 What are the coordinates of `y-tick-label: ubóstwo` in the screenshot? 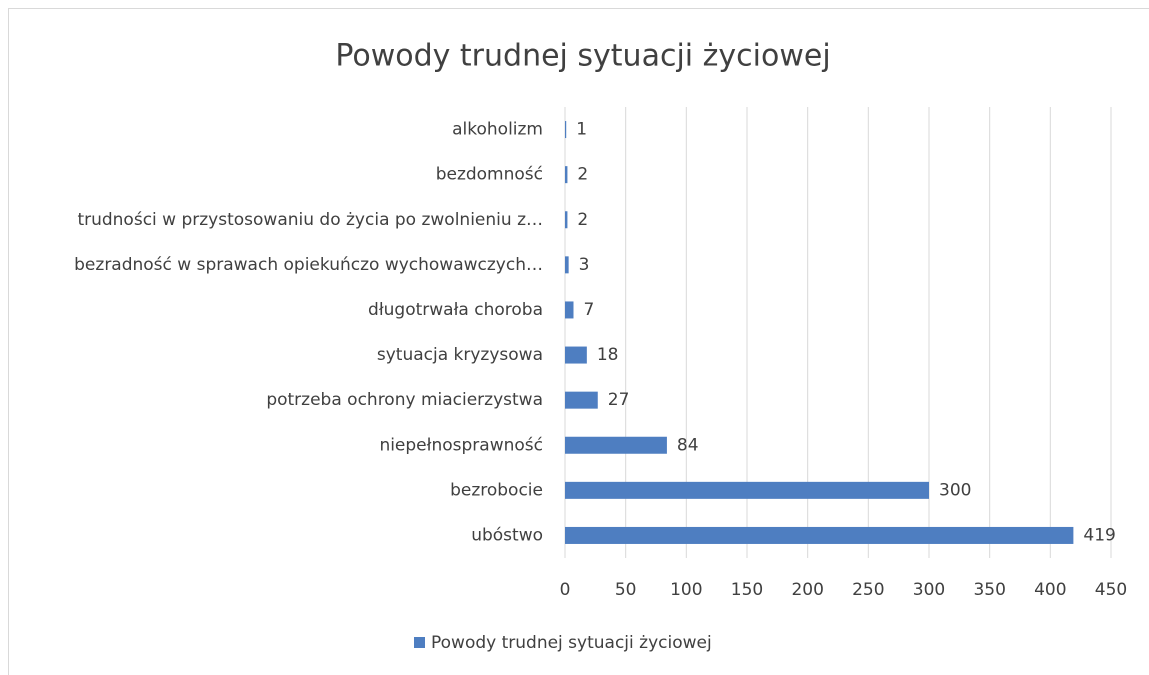 It's located at (507, 535).